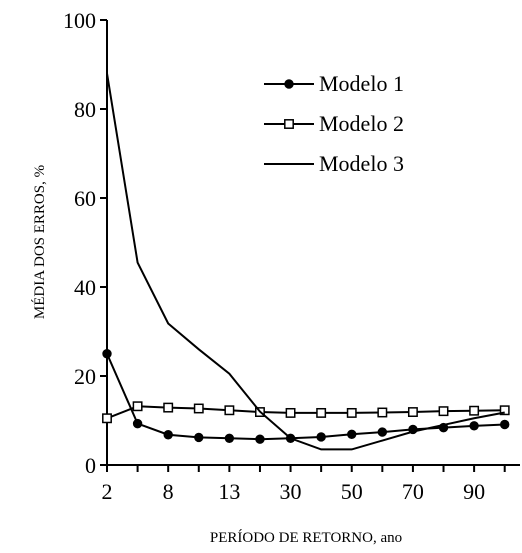 The image size is (522, 553). What do you see at coordinates (361, 83) in the screenshot?
I see `legend-label: Modelo 1` at bounding box center [361, 83].